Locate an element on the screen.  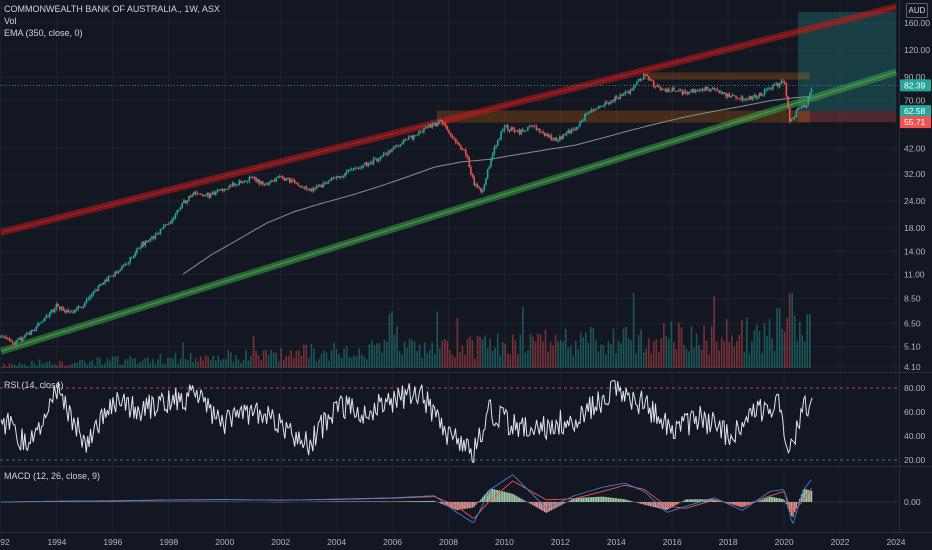
rsi-label: RSI (14, close) is located at coordinates (34, 385).